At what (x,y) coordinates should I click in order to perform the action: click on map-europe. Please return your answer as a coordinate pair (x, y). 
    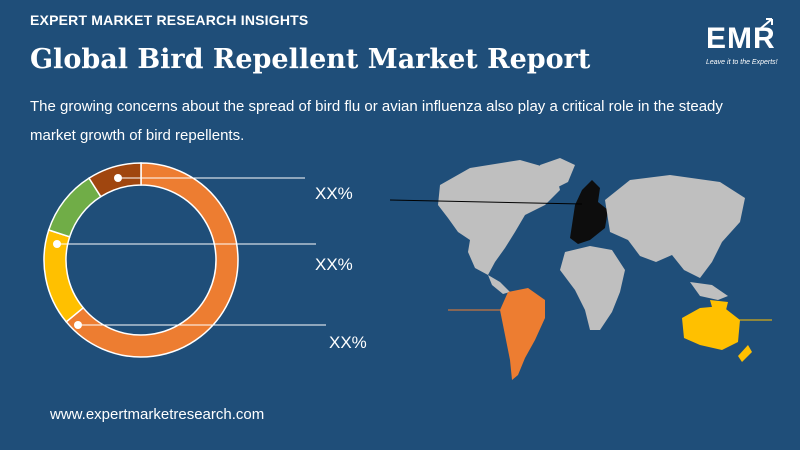
    Looking at the image, I should click on (589, 212).